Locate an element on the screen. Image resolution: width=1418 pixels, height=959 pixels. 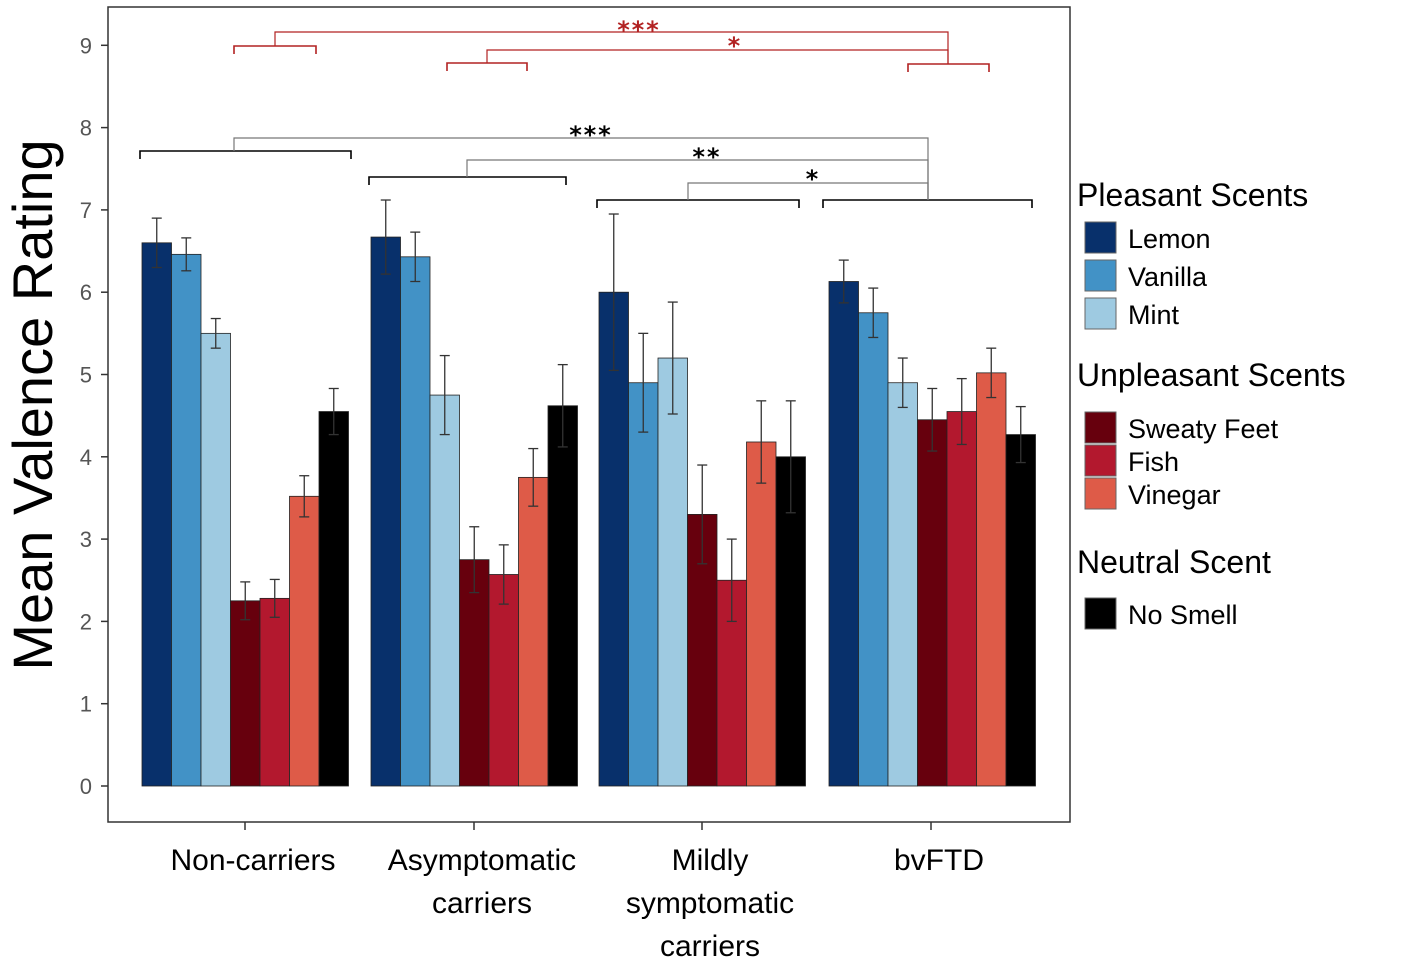
x-tick-label-line: bvFTD is located at coordinates (939, 860).